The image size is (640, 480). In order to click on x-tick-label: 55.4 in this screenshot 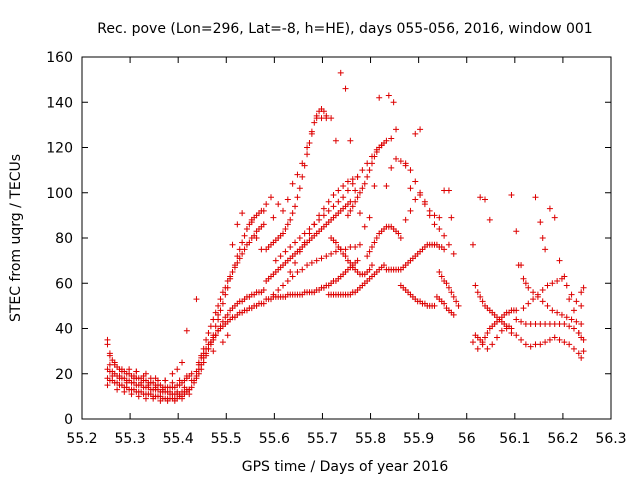, I will do `click(178, 439)`.